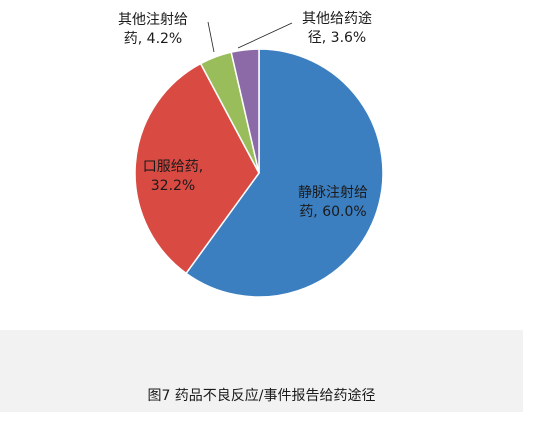 This screenshot has height=426, width=535. I want to click on slice-label: 其他注射给药, 4.2%, so click(153, 29).